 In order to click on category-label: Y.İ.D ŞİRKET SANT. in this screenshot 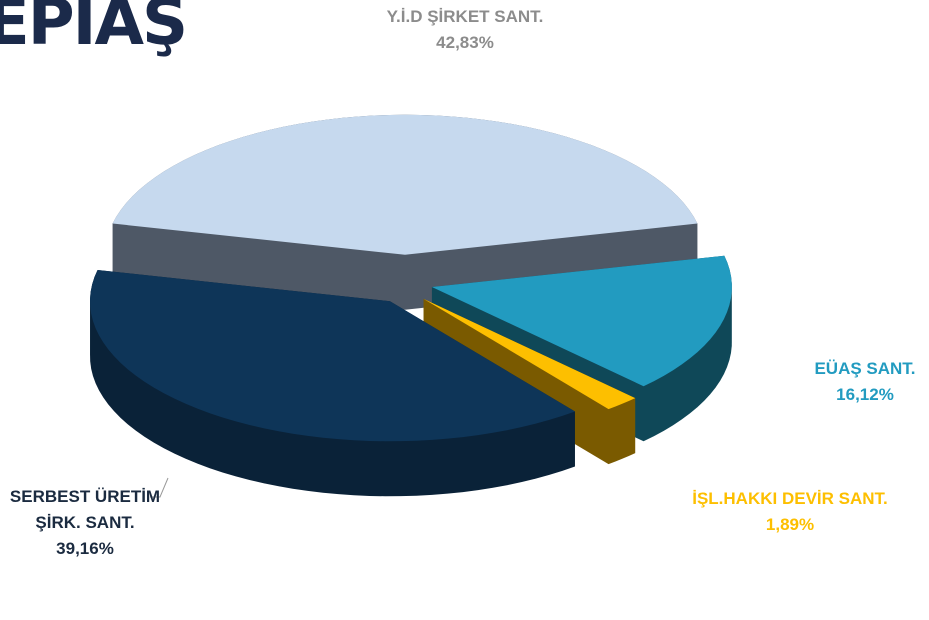, I will do `click(465, 16)`.